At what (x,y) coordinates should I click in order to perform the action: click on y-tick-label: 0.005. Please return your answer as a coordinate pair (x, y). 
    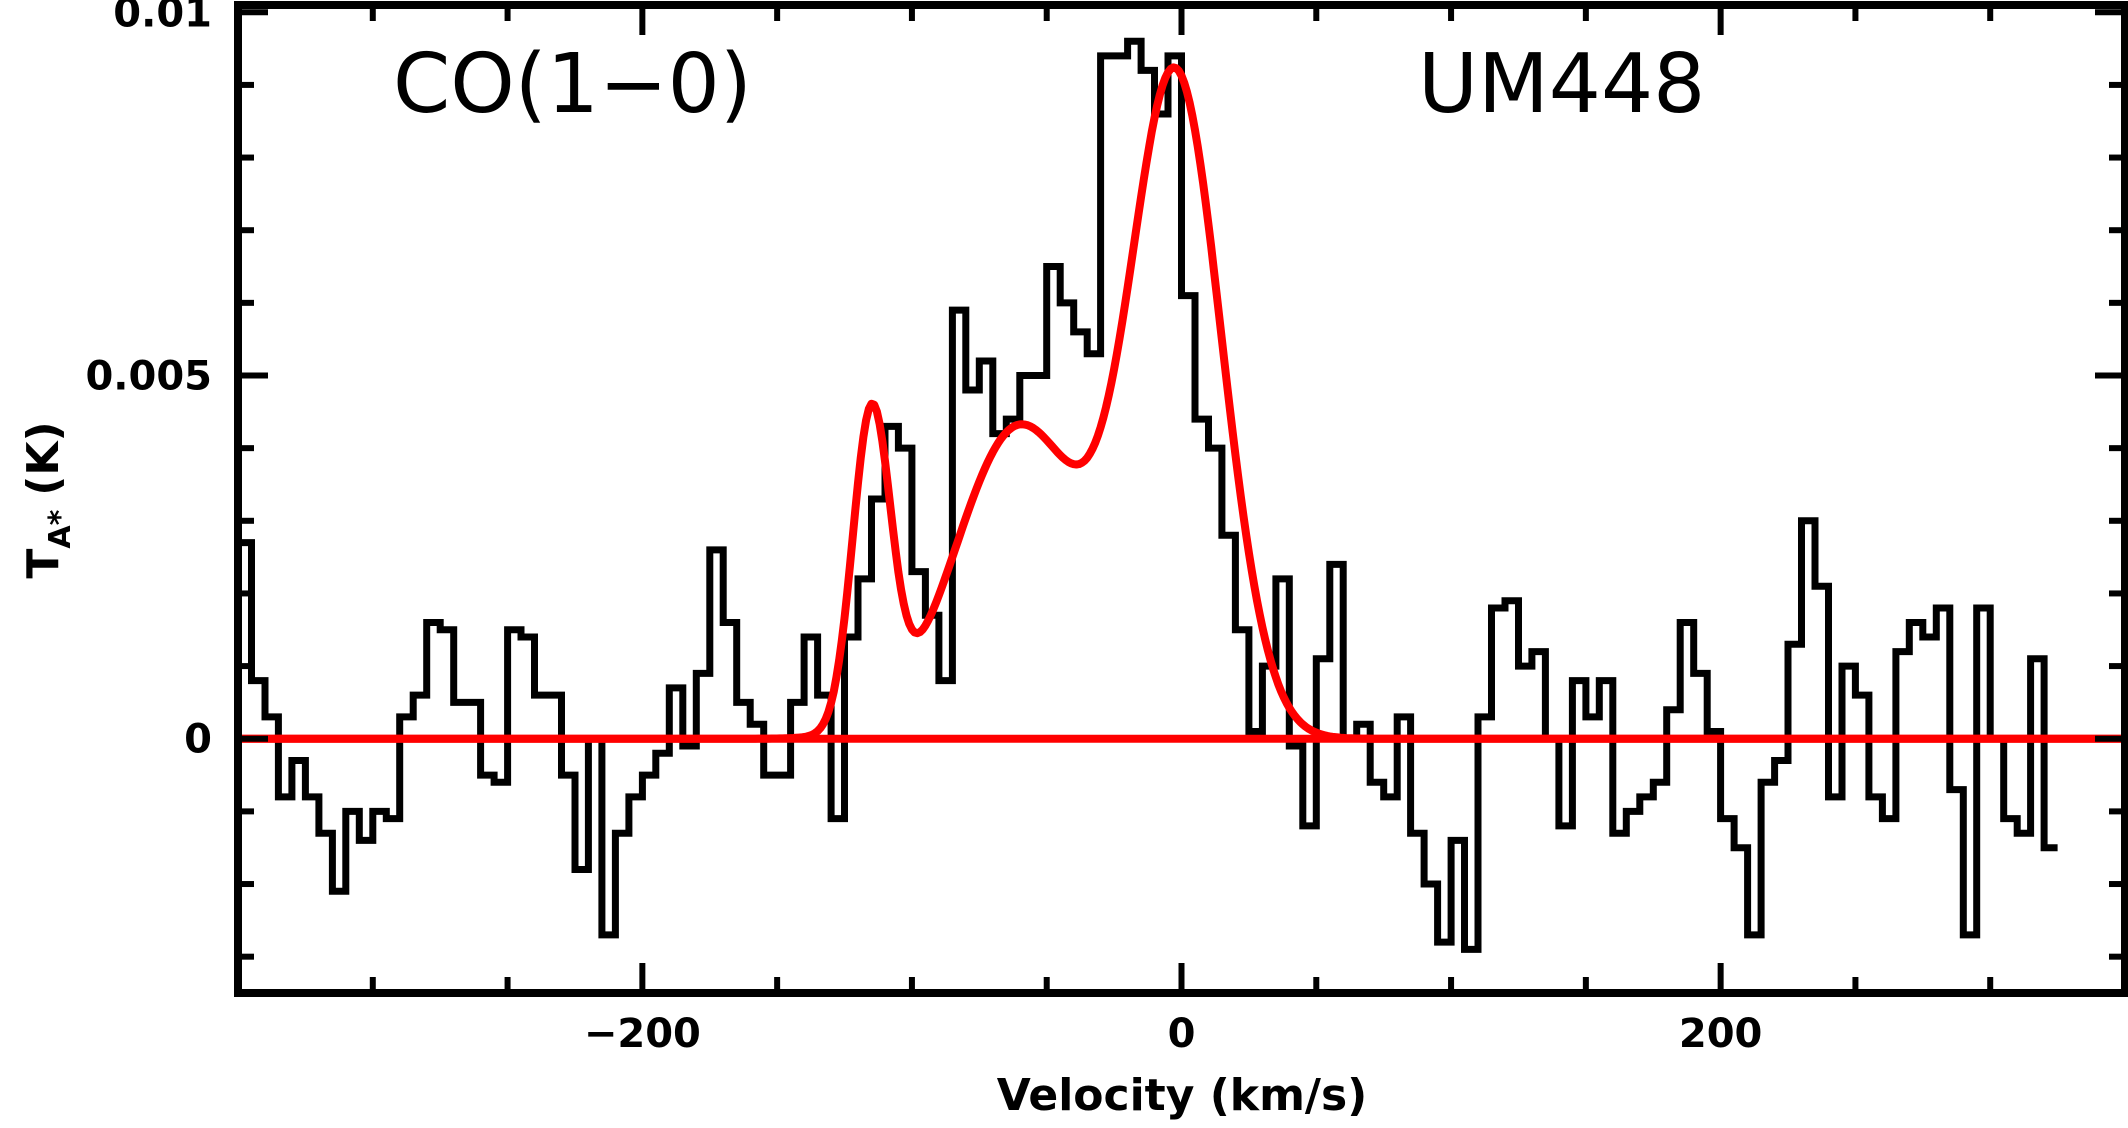
    Looking at the image, I should click on (148, 377).